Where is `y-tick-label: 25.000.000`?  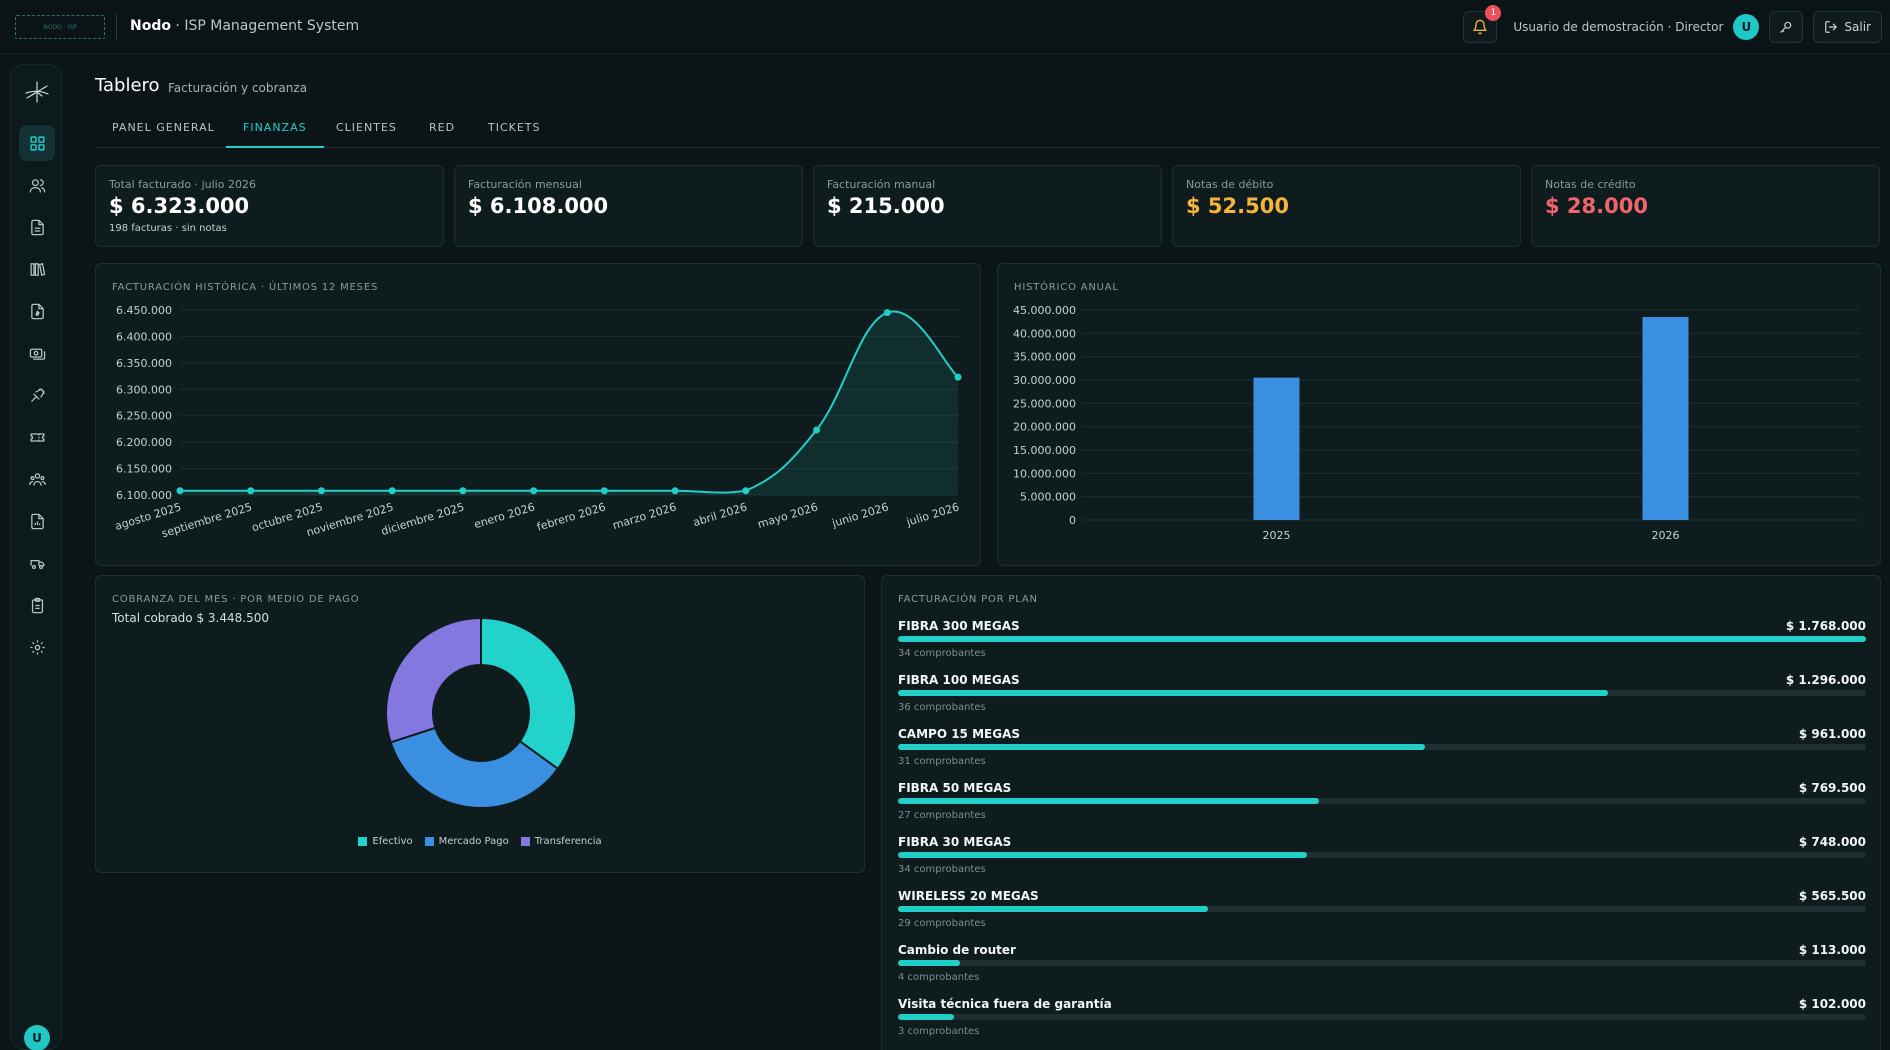
y-tick-label: 25.000.000 is located at coordinates (1044, 403).